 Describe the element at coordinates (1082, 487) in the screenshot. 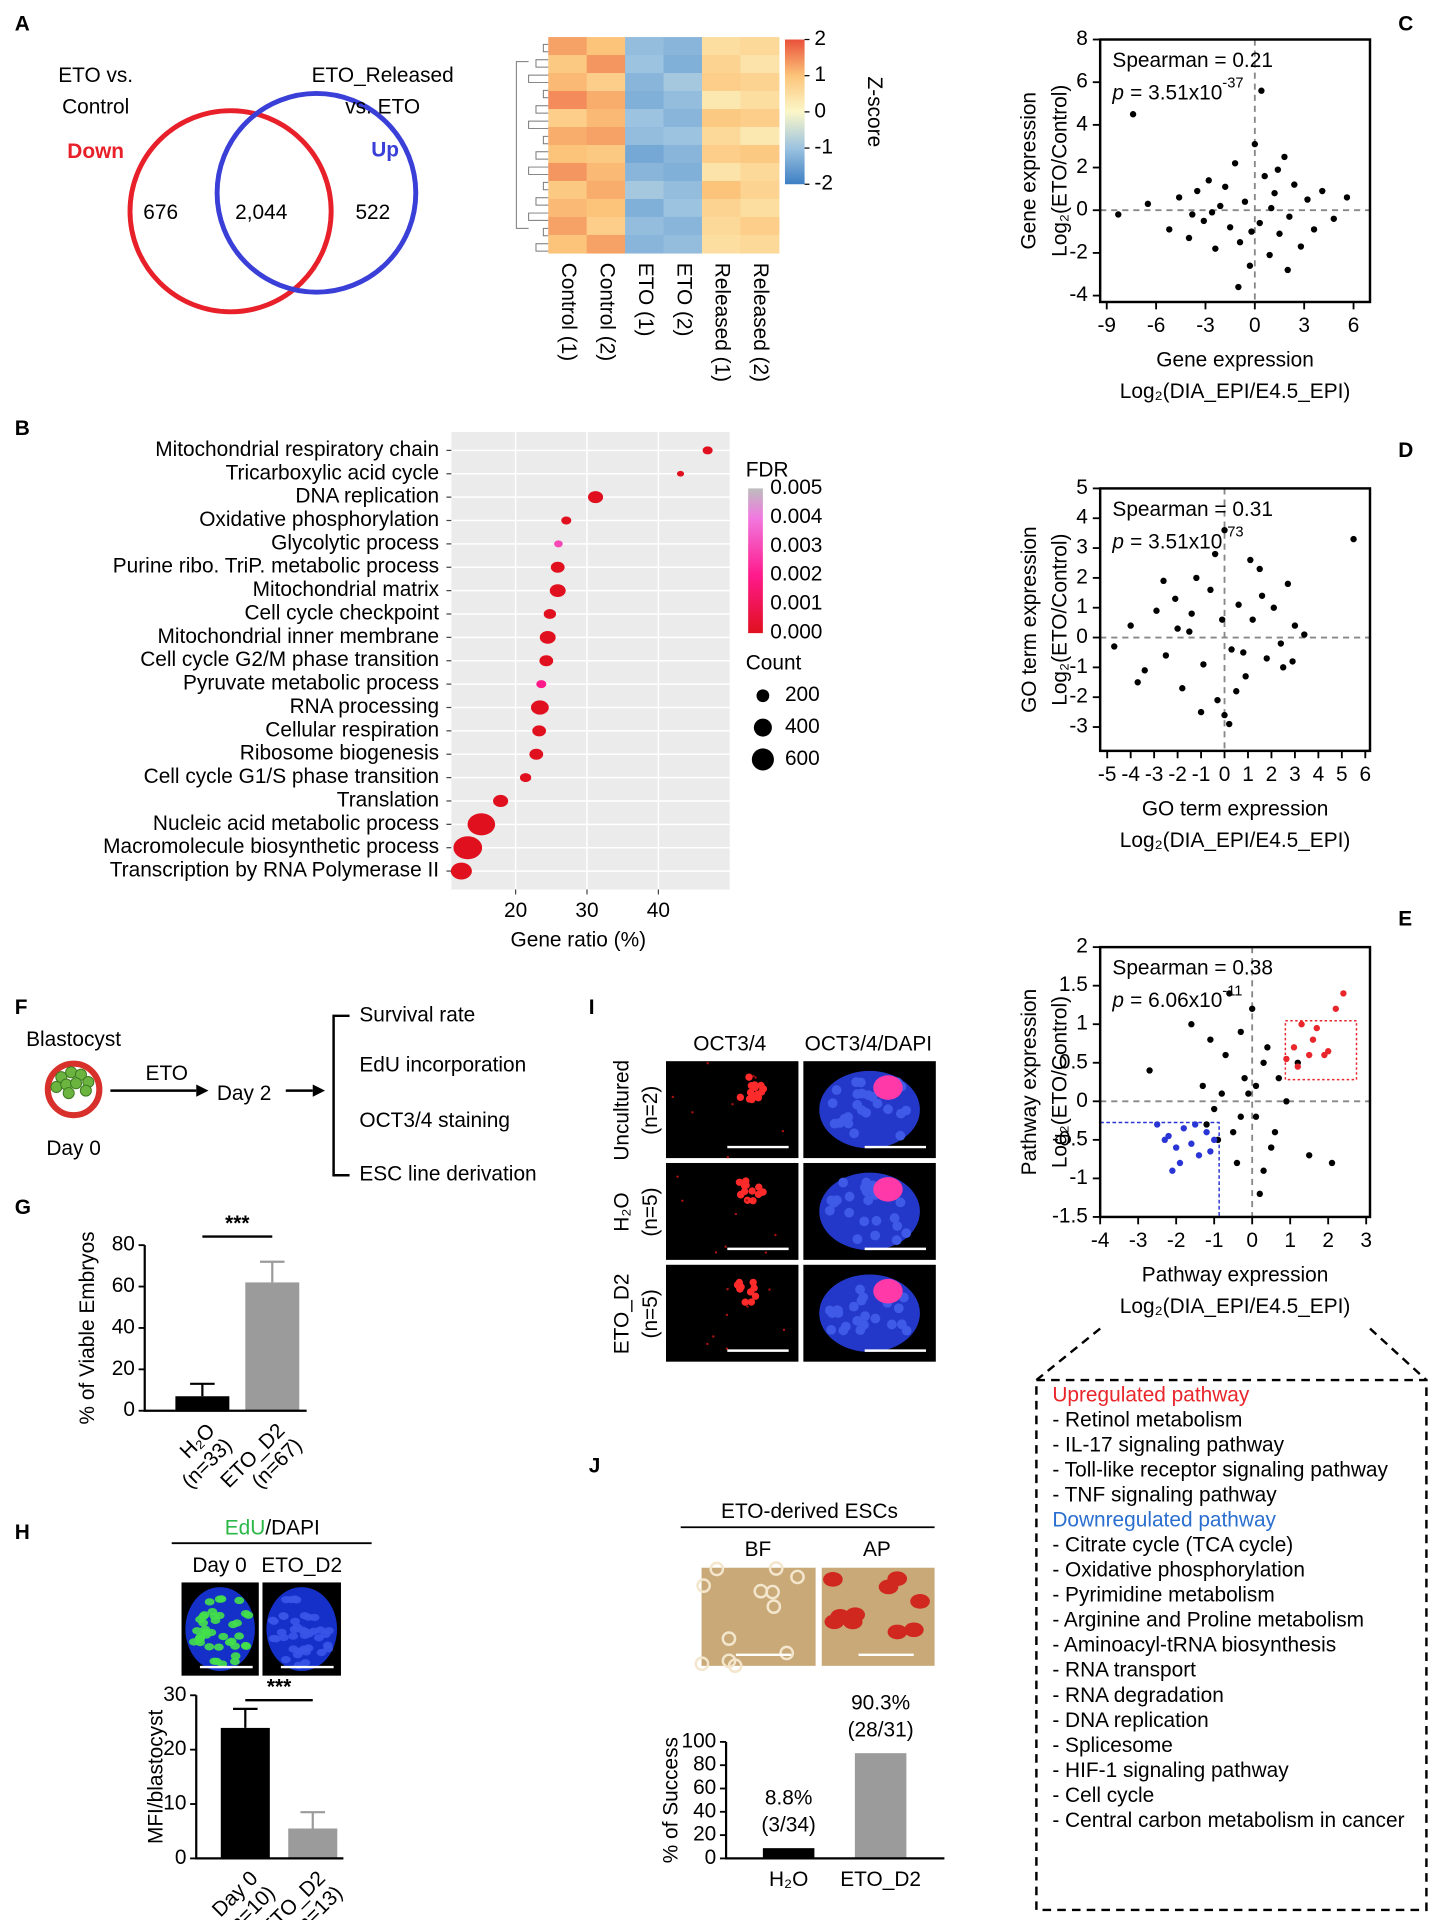

I see `y-tick-label: 5` at that location.